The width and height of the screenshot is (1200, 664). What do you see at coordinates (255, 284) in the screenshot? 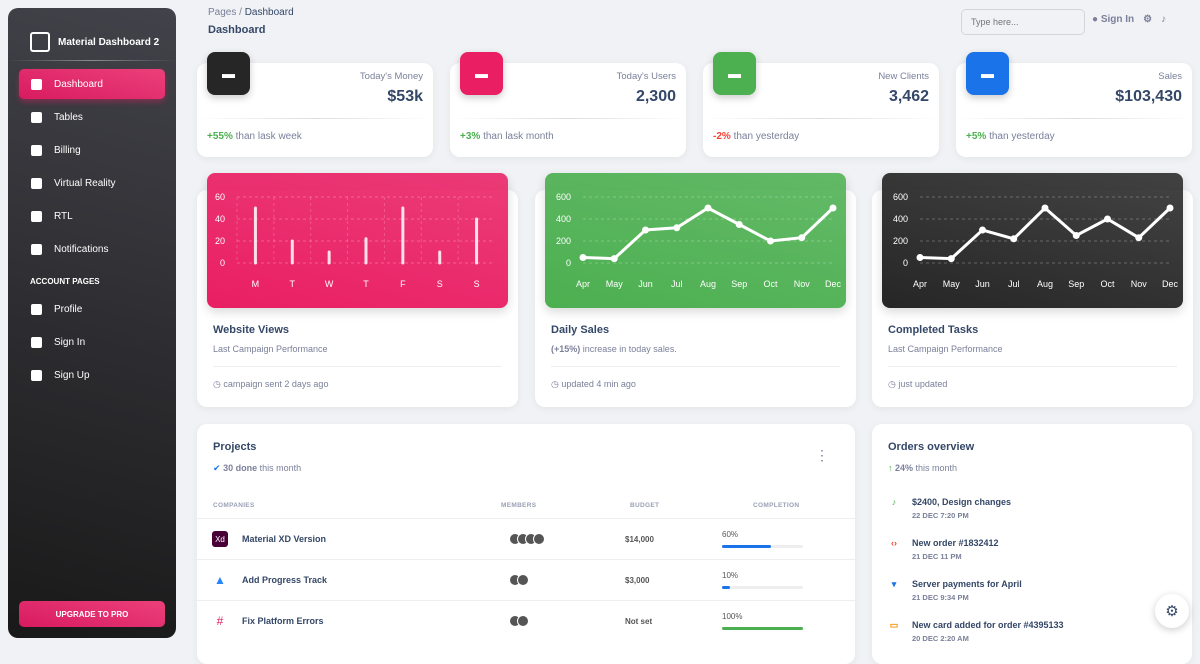
I see `x-tick-label: M` at bounding box center [255, 284].